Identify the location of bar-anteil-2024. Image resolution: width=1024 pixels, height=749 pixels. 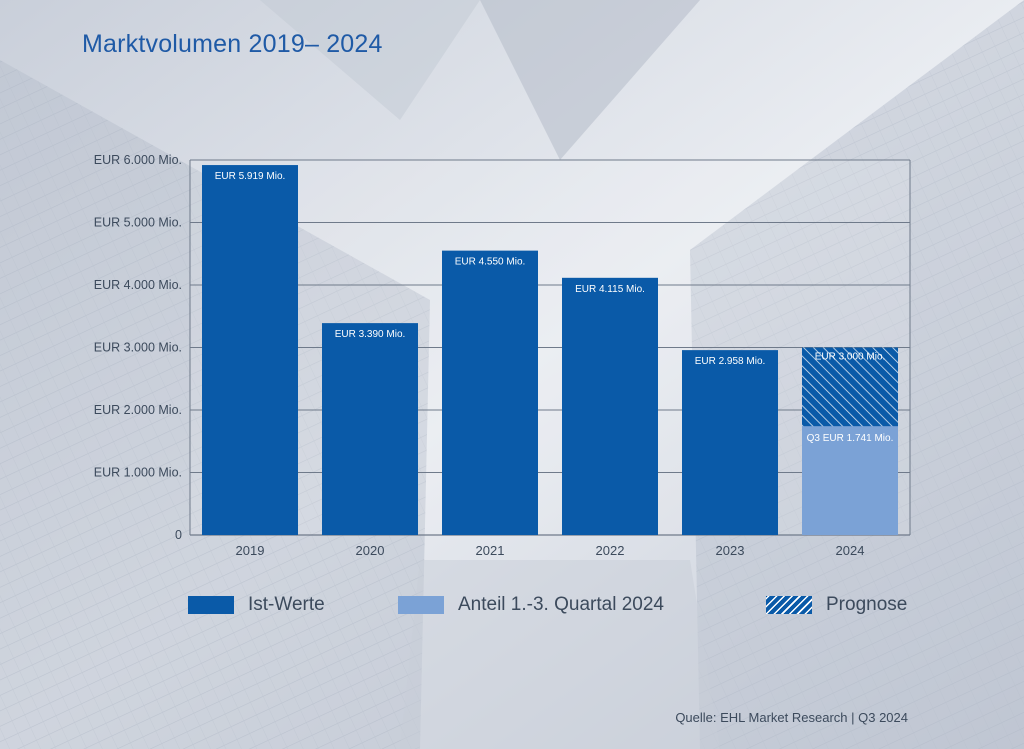
(850, 480).